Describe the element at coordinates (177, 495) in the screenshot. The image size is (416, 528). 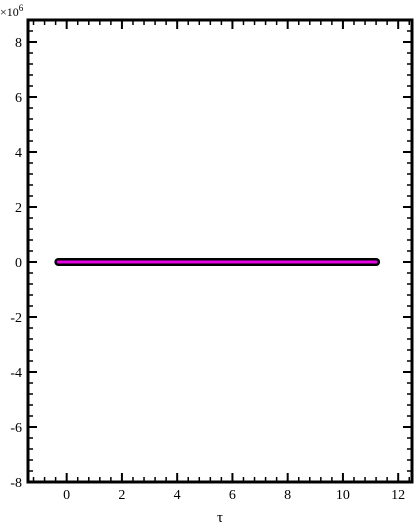
I see `x-tick-label: 4` at that location.